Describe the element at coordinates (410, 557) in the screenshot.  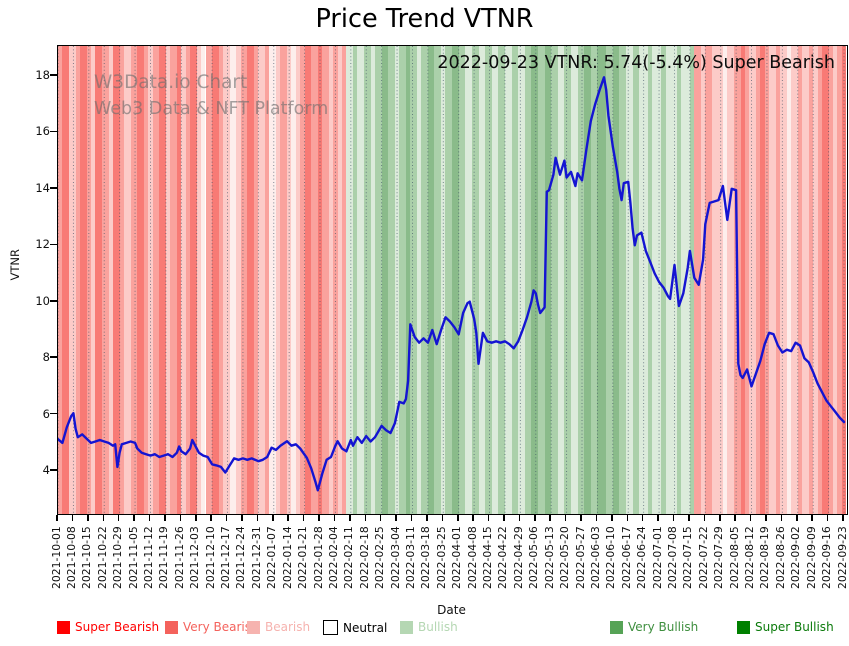
I see `x-tick-label: 2022-03-11` at that location.